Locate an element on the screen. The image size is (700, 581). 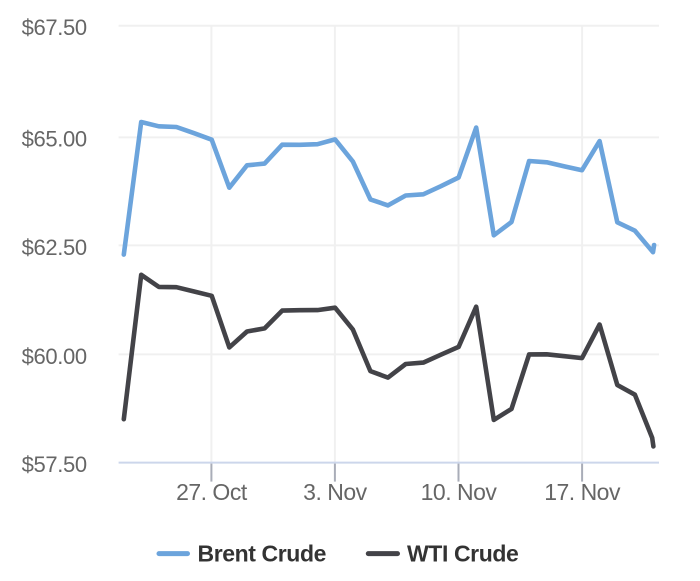
svg-text: $67.50 is located at coordinates (54, 27).